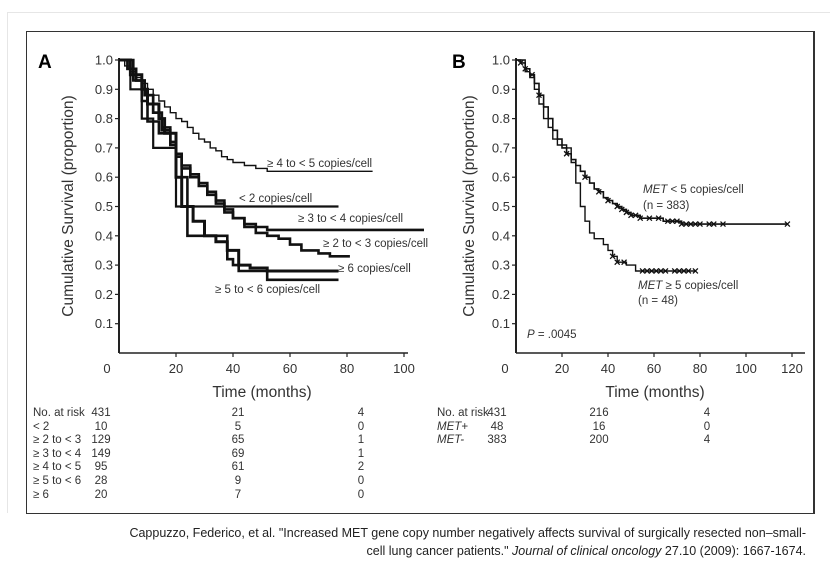  Describe the element at coordinates (654, 392) in the screenshot. I see `panel-b-x-axis-title: Time (months)` at that location.